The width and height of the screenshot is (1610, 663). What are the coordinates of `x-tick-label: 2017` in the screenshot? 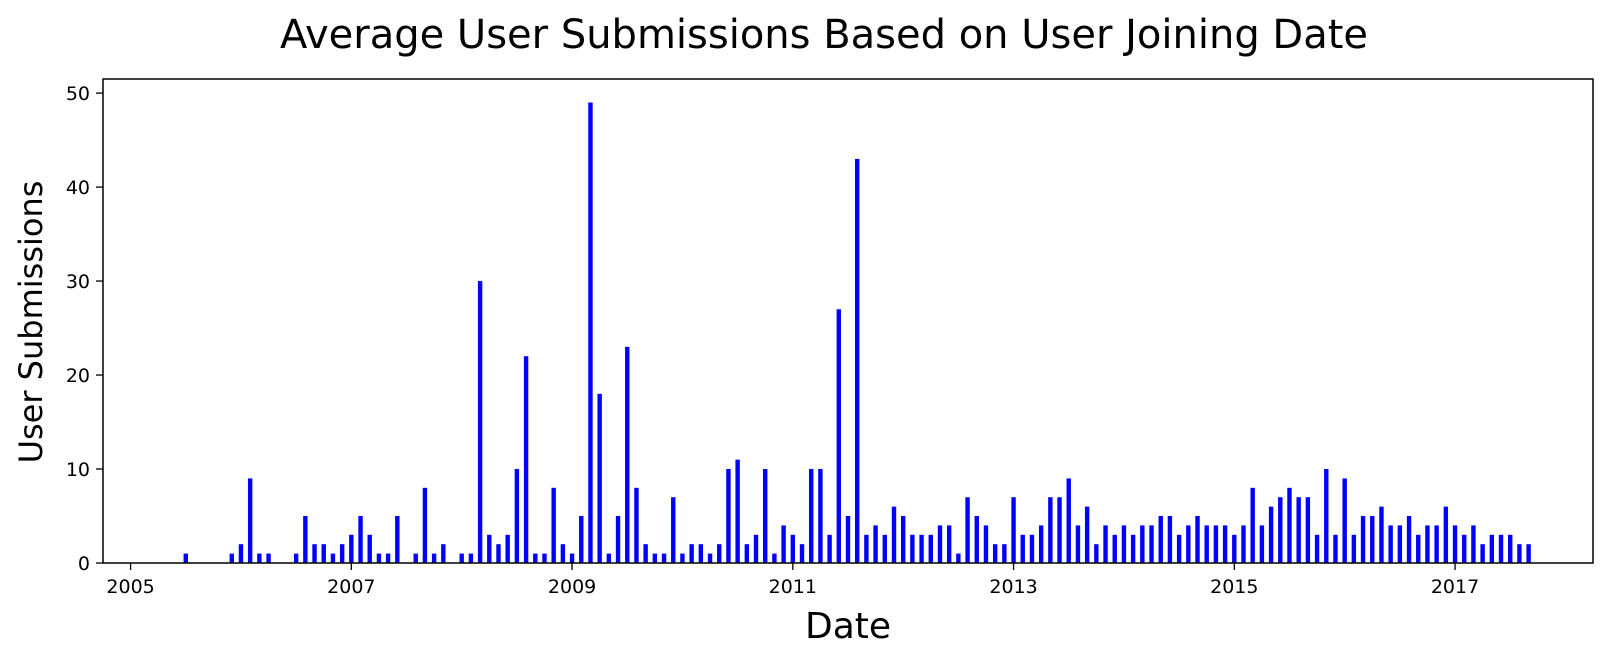 It's located at (1455, 587).